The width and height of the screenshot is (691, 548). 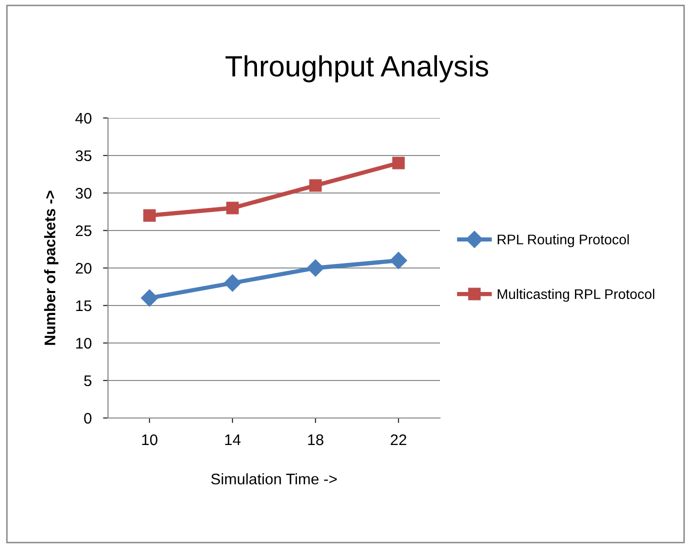 What do you see at coordinates (357, 68) in the screenshot?
I see `chart-title: Throughput Analysis` at bounding box center [357, 68].